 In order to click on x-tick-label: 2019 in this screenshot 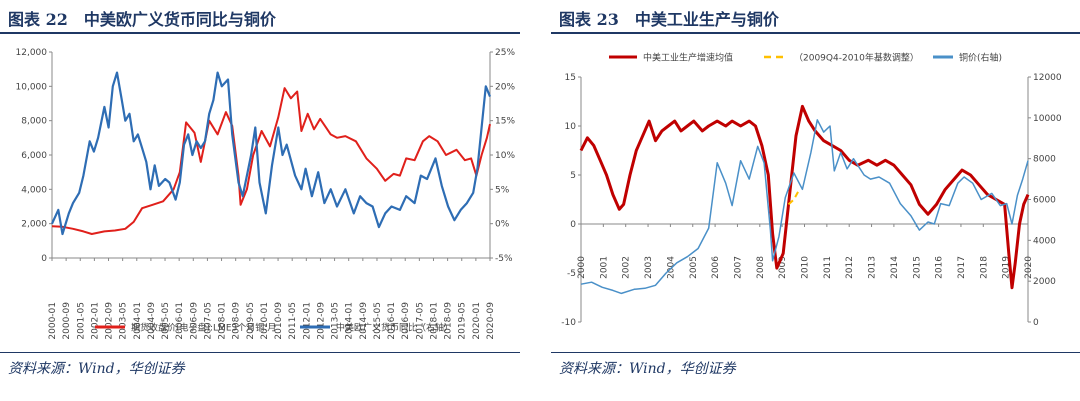, I will do `click(1007, 267)`.